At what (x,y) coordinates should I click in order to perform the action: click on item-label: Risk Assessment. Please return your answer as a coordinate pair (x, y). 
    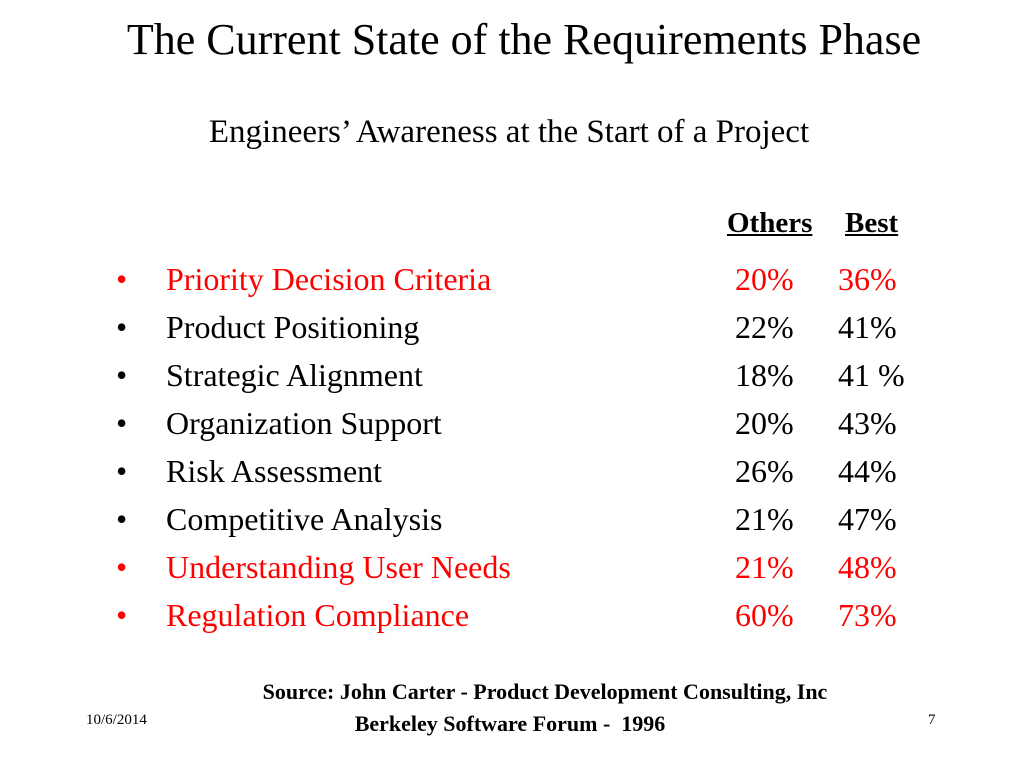
    Looking at the image, I should click on (274, 471).